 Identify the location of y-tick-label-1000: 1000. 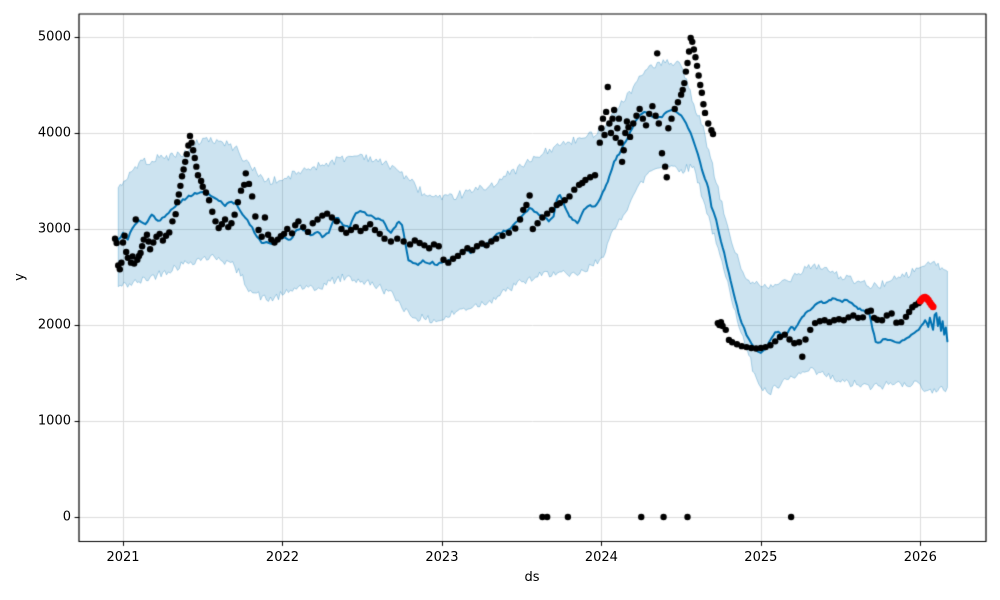
(54, 421).